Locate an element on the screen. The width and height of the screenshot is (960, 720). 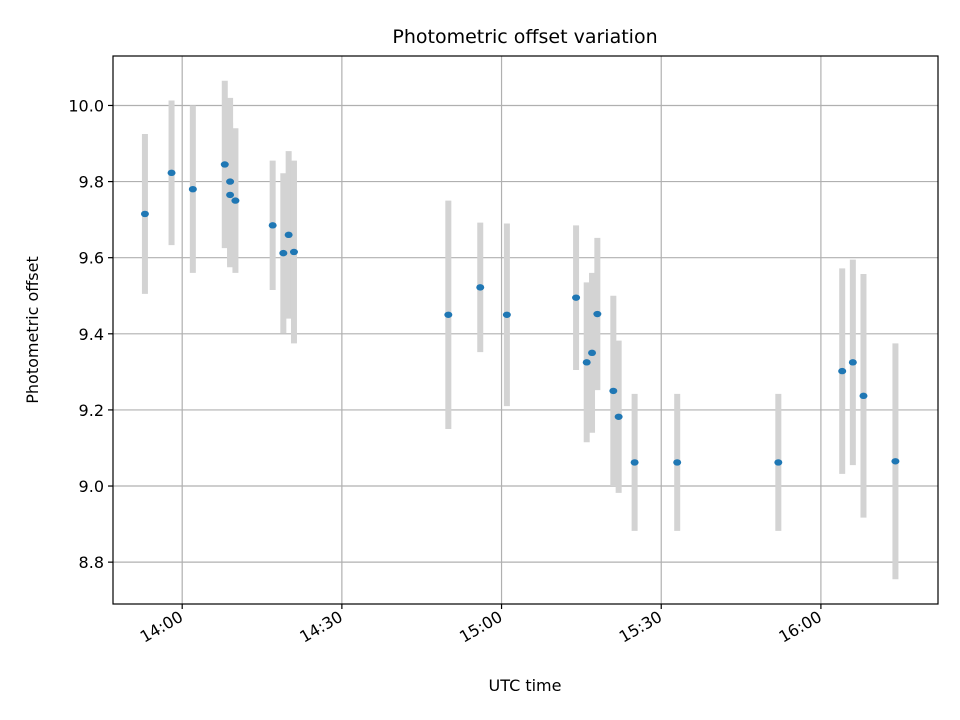
y-tick-label: 9.6 is located at coordinates (91, 258).